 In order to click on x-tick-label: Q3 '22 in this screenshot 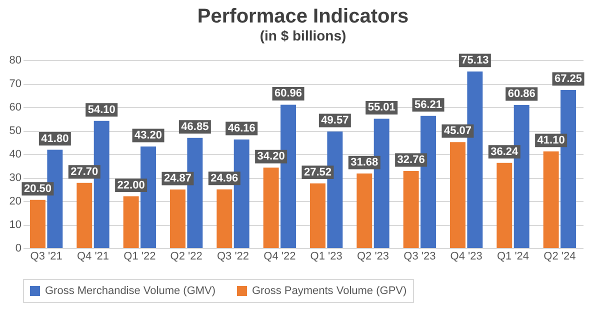, I will do `click(233, 256)`.